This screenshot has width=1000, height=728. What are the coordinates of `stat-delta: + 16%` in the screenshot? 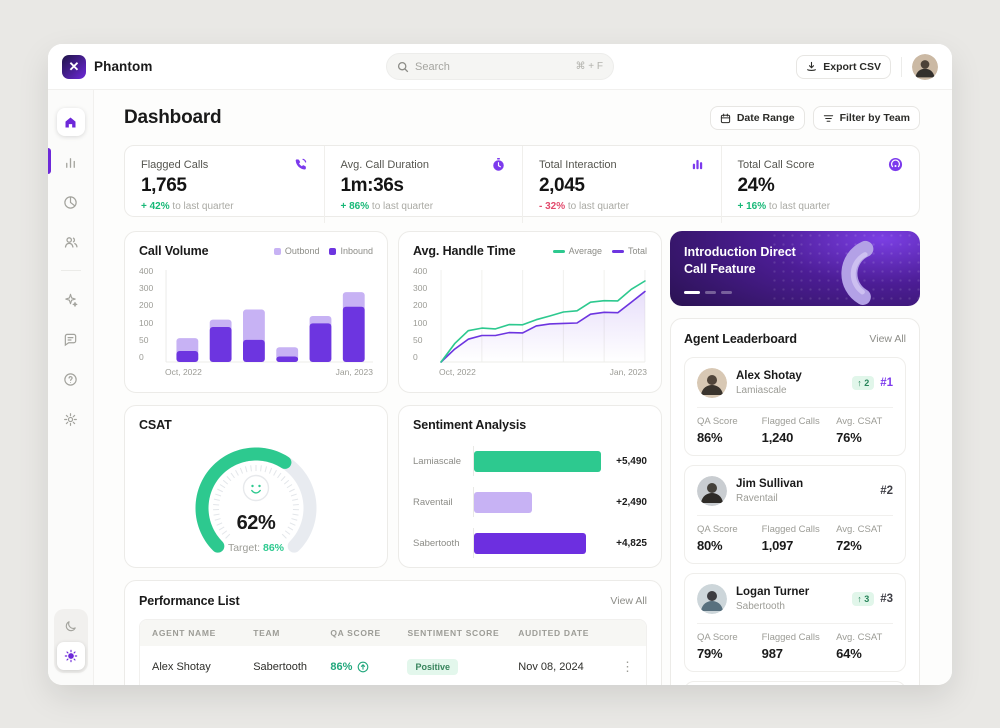 It's located at (752, 206).